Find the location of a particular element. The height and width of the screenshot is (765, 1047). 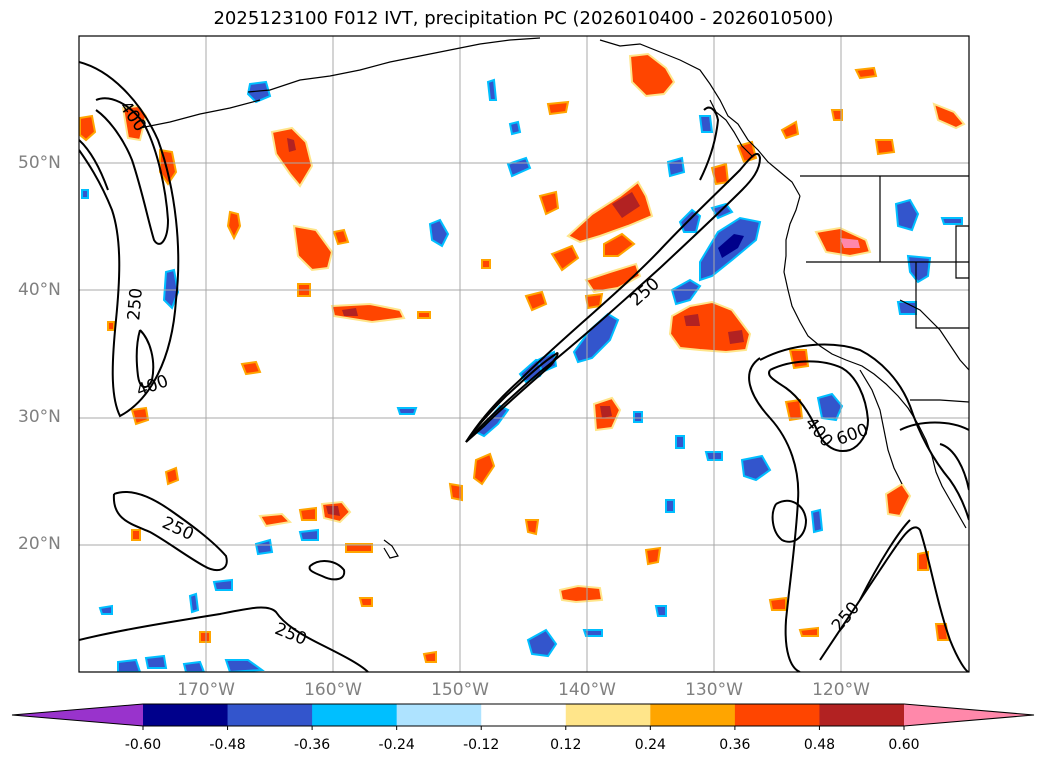

contour-label-250-west: 250 is located at coordinates (135, 304).